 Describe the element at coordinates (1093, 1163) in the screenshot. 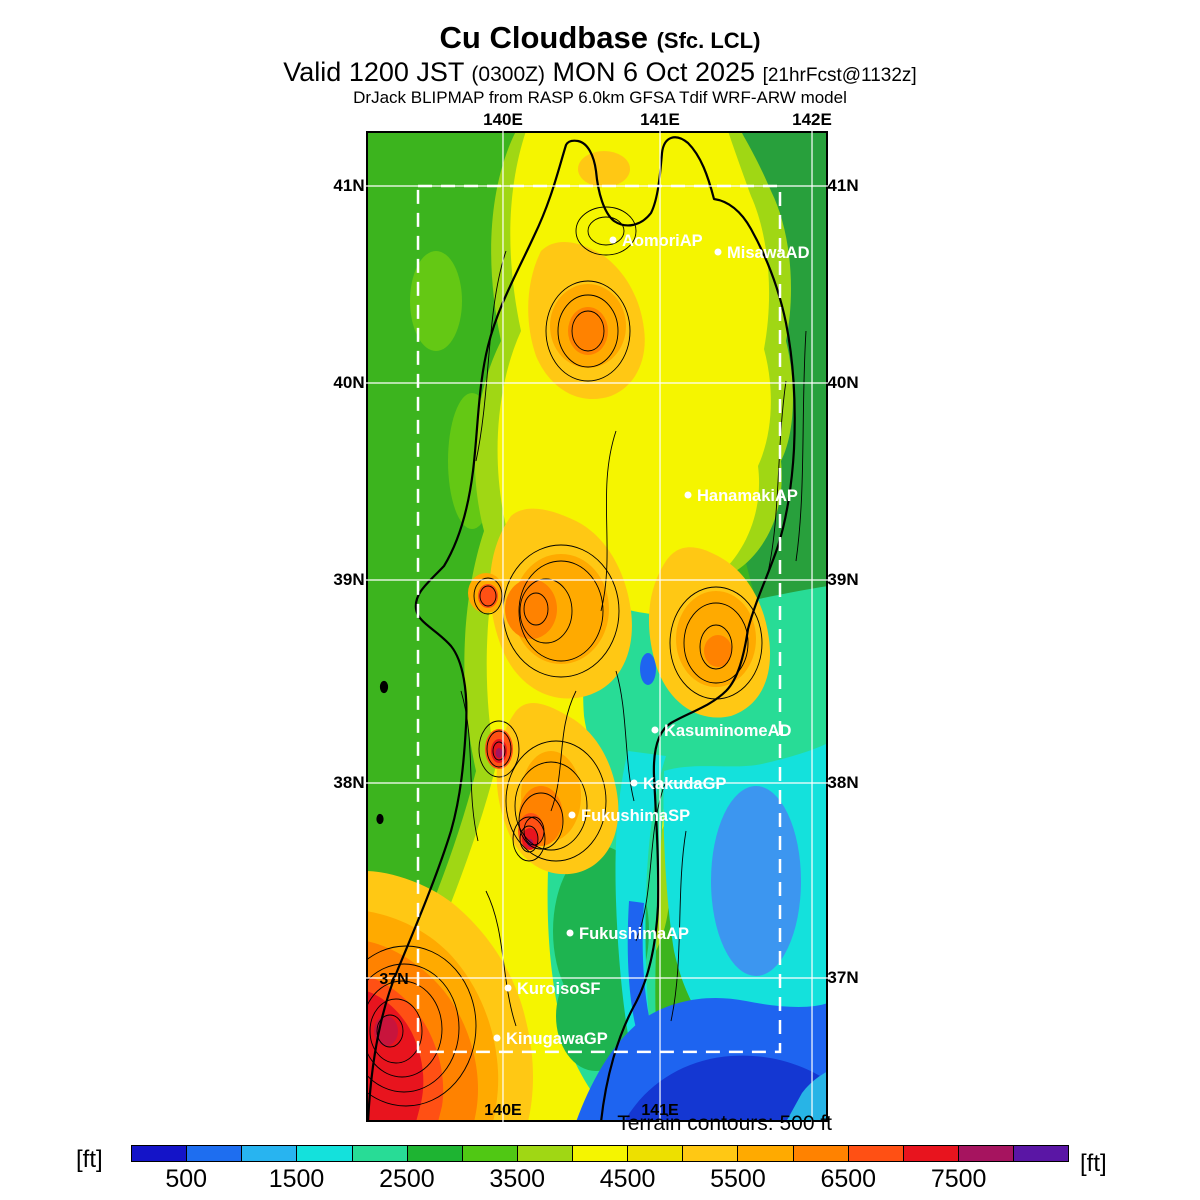

I see `colorbar-units-right: [ft]` at that location.